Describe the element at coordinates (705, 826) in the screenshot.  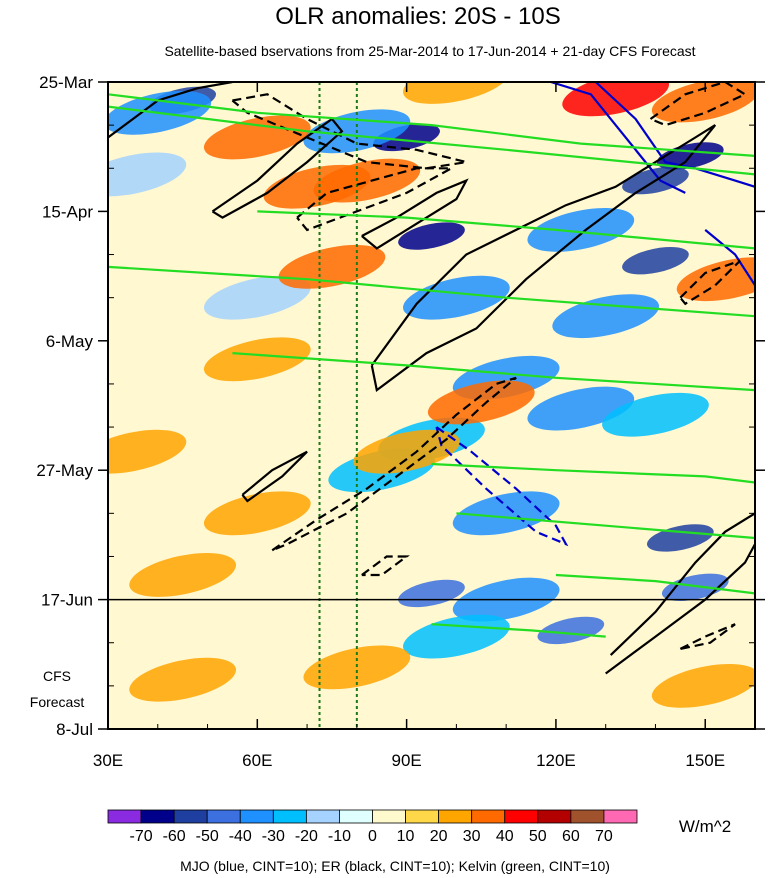
I see `colorbar-units: W/m^2` at that location.